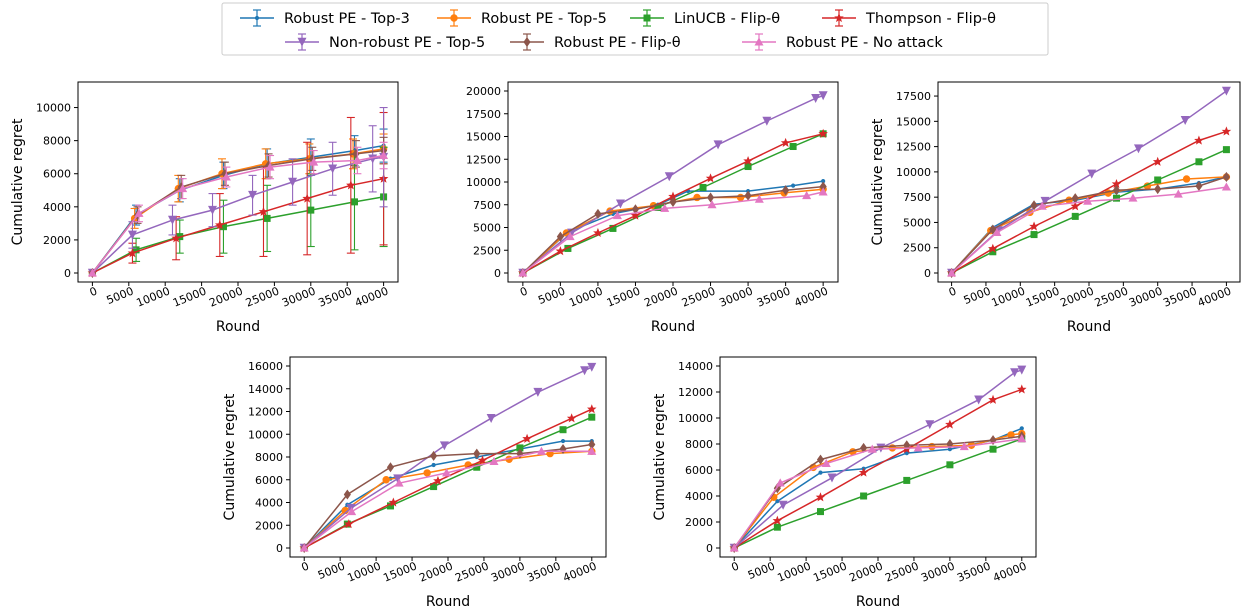  I want to click on x-tick-label: 5000, so click(120, 295).